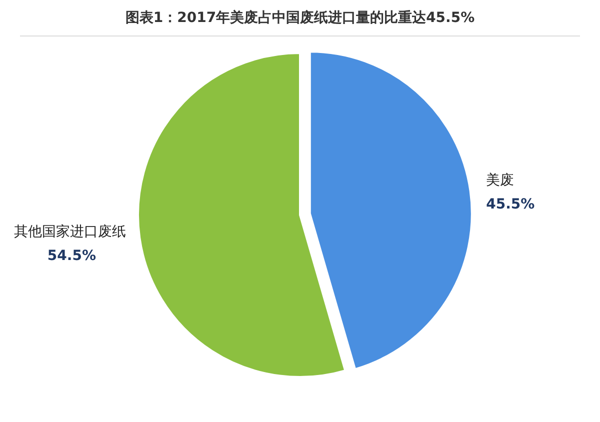 This screenshot has height=422, width=600. I want to click on title: 图表1：2017年美废占中国废纸进口量的比重达45.5%, so click(300, 18).